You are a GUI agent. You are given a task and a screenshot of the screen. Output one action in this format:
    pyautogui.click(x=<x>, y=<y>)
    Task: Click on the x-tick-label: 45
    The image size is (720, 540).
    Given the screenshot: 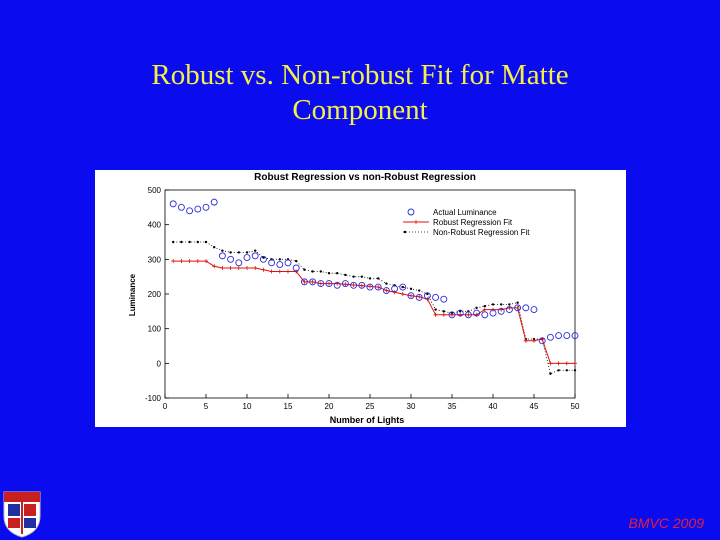 What is the action you would take?
    pyautogui.click(x=534, y=406)
    